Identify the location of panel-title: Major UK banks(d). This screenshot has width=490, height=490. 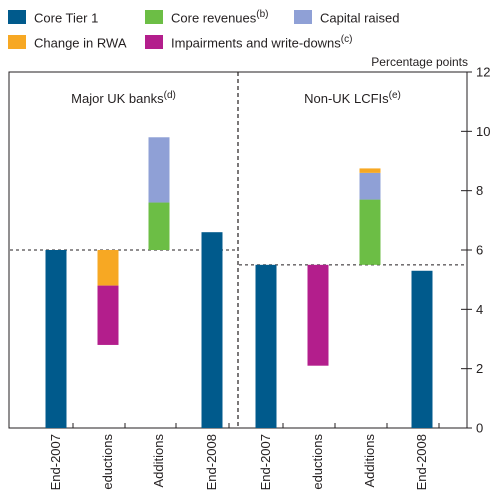
(123, 98).